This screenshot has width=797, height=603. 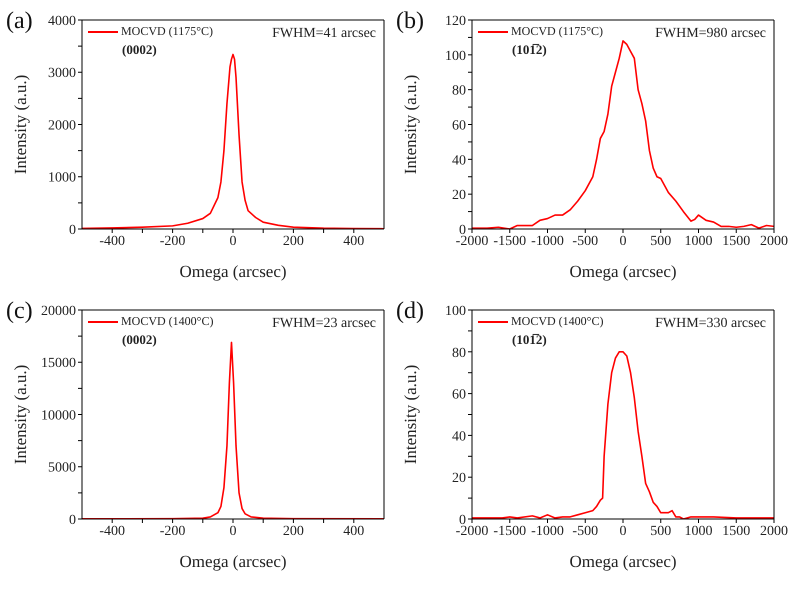 What do you see at coordinates (62, 126) in the screenshot?
I see `y-tick-label: 2000` at bounding box center [62, 126].